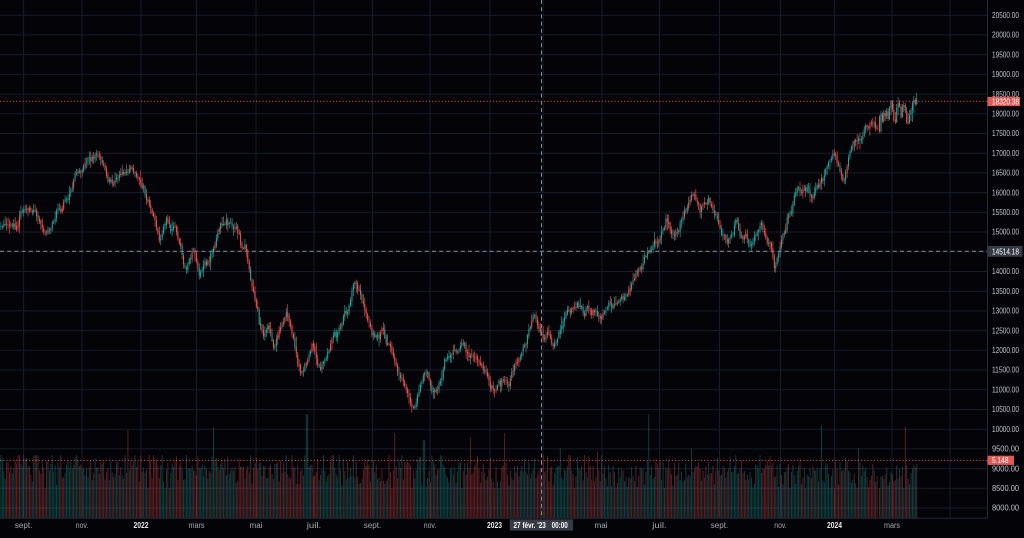 The height and width of the screenshot is (538, 1024). Describe the element at coordinates (1005, 409) in the screenshot. I see `svg-text: 10500.00` at that location.